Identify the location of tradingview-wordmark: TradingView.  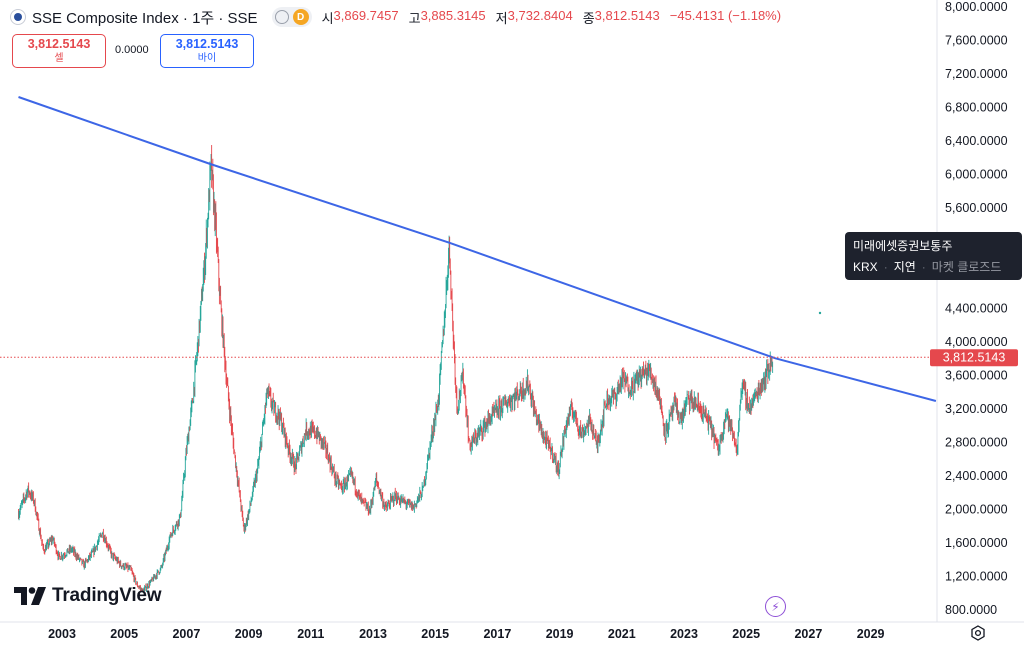
(107, 595).